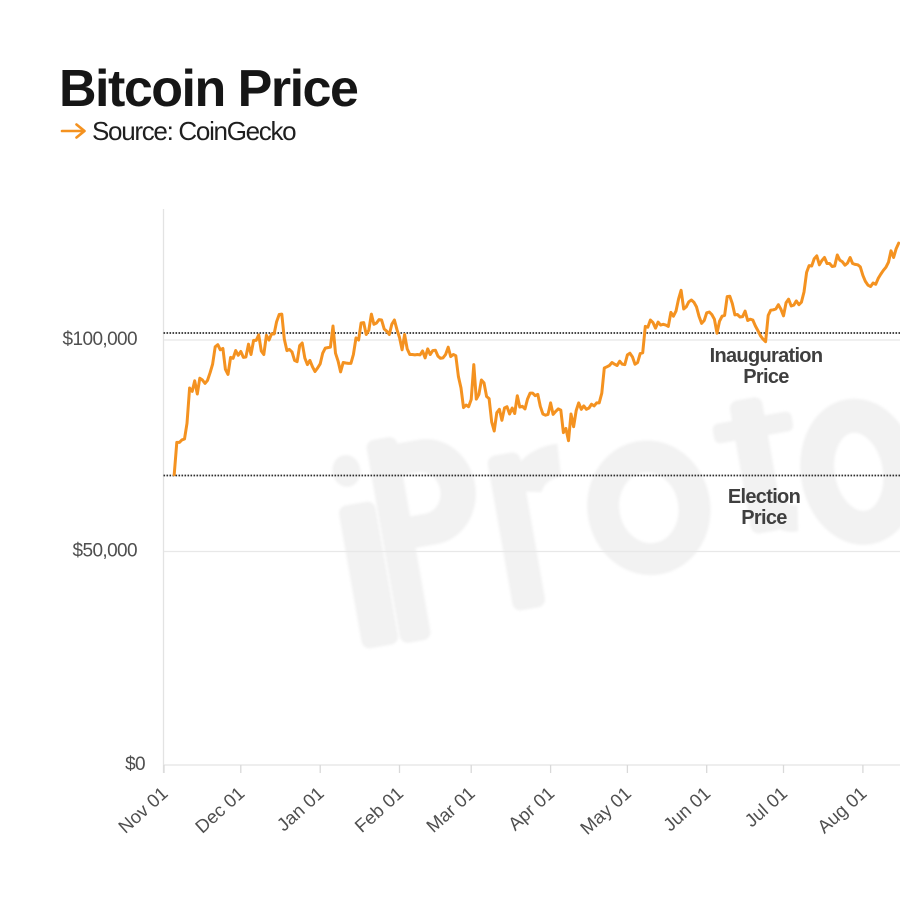 The image size is (900, 900). Describe the element at coordinates (194, 131) in the screenshot. I see `svg-text: Source: CoinGecko` at that location.